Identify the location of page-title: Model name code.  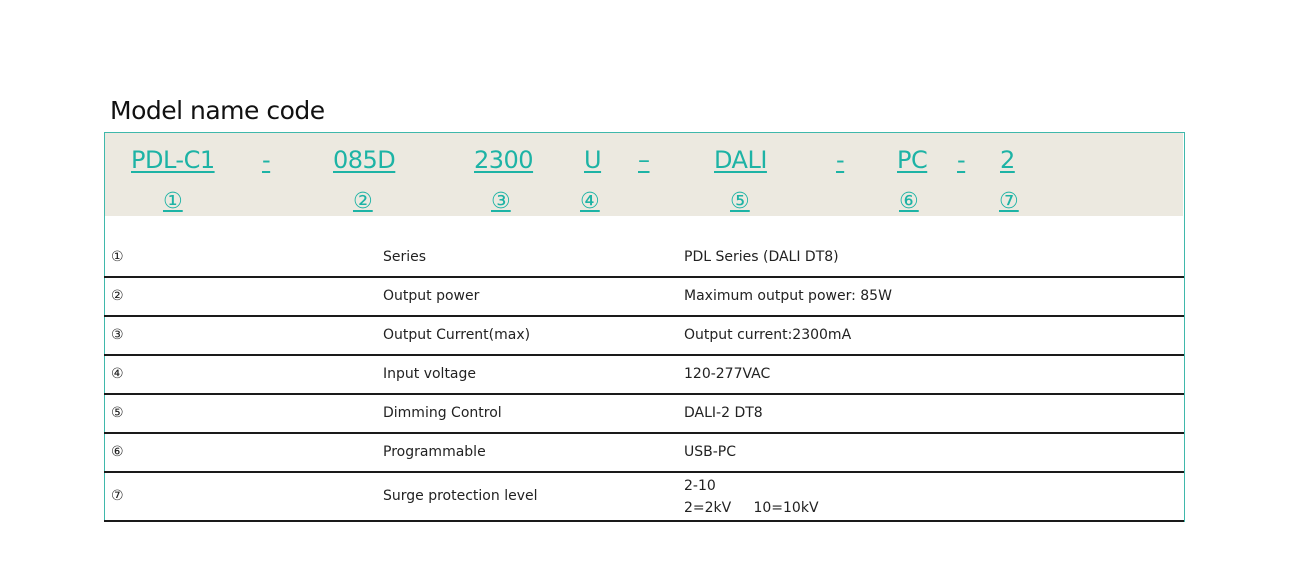
(217, 110).